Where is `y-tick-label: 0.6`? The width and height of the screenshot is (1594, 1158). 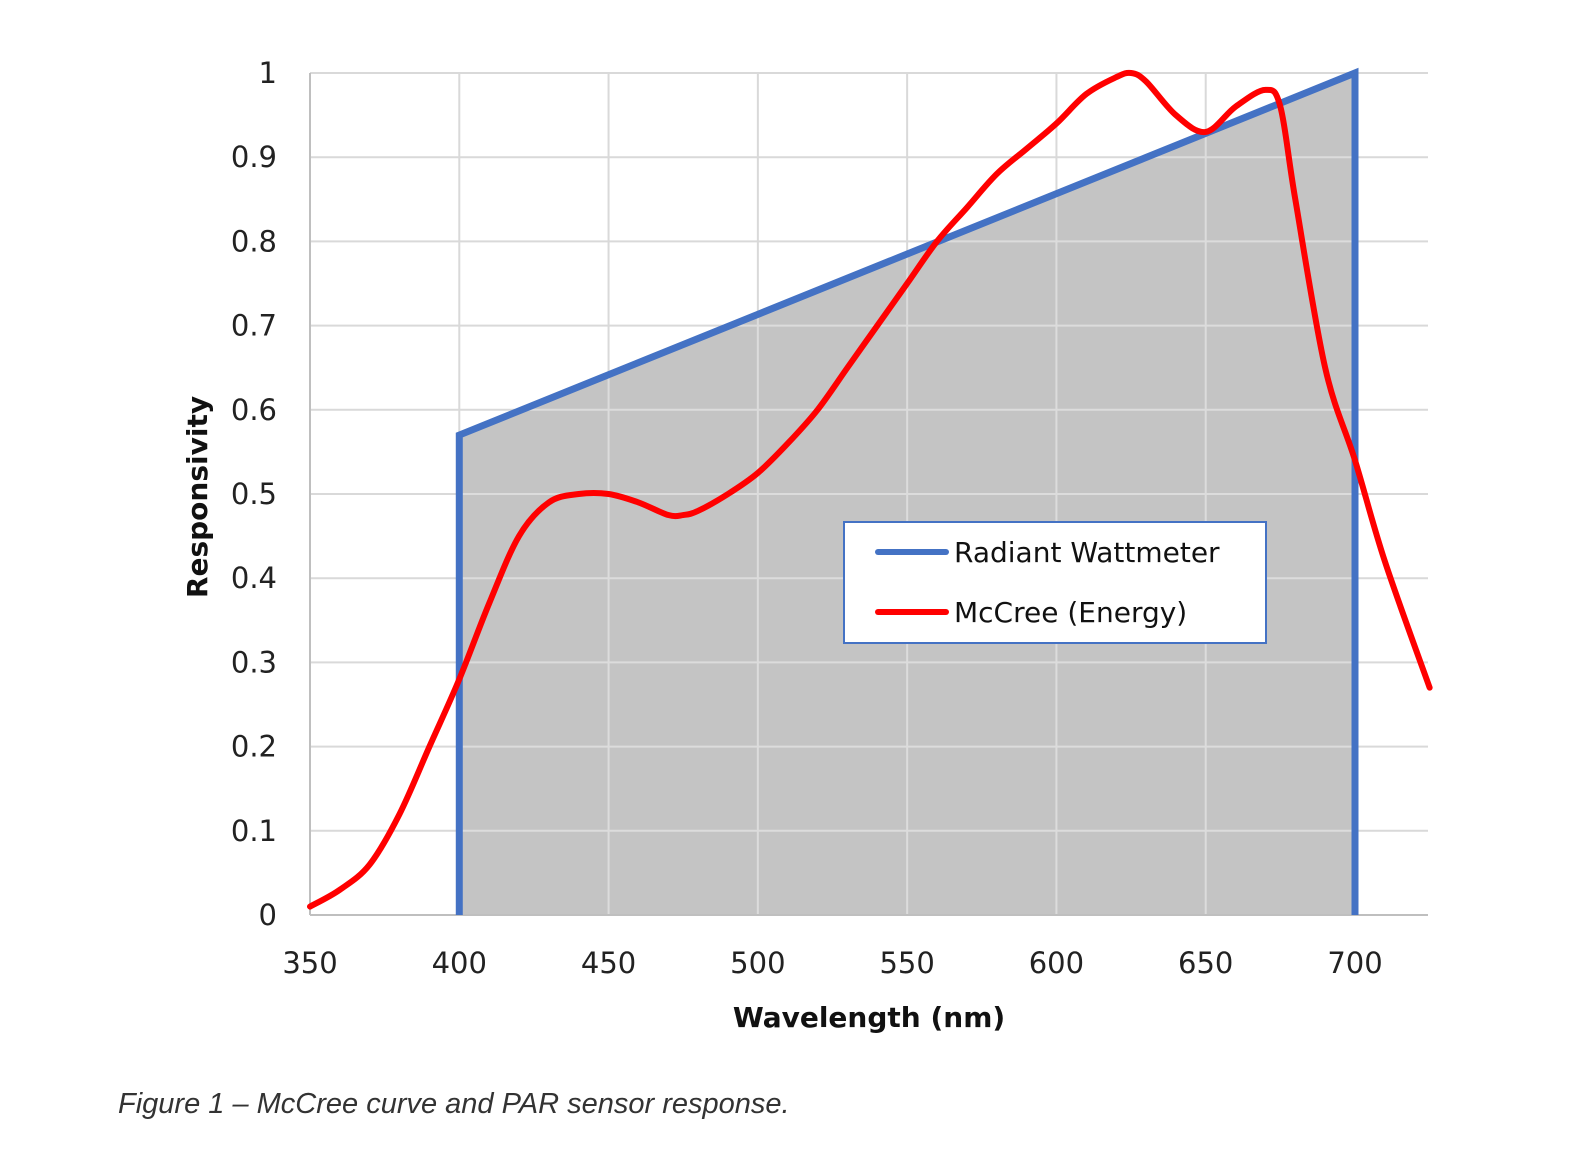
y-tick-label: 0.6 is located at coordinates (254, 410).